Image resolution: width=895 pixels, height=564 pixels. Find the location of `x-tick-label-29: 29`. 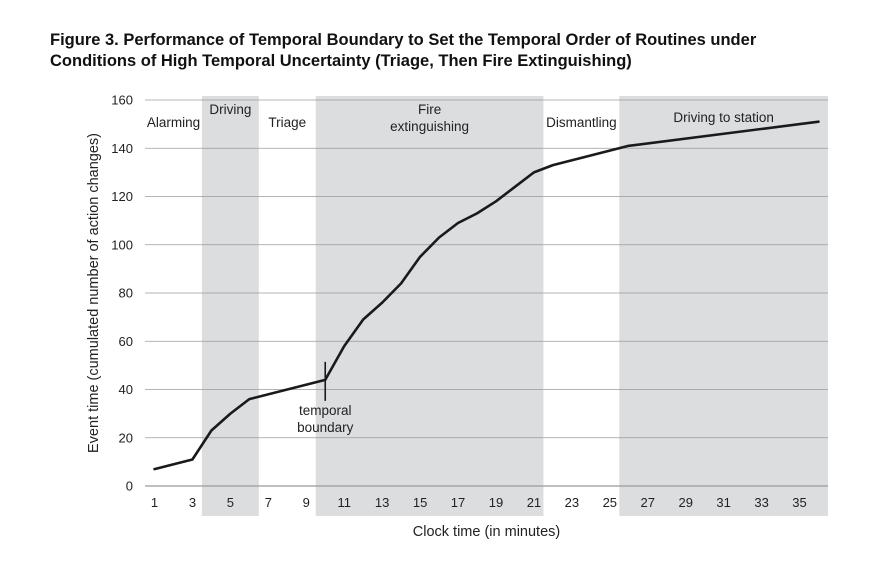

x-tick-label-29: 29 is located at coordinates (685, 502).